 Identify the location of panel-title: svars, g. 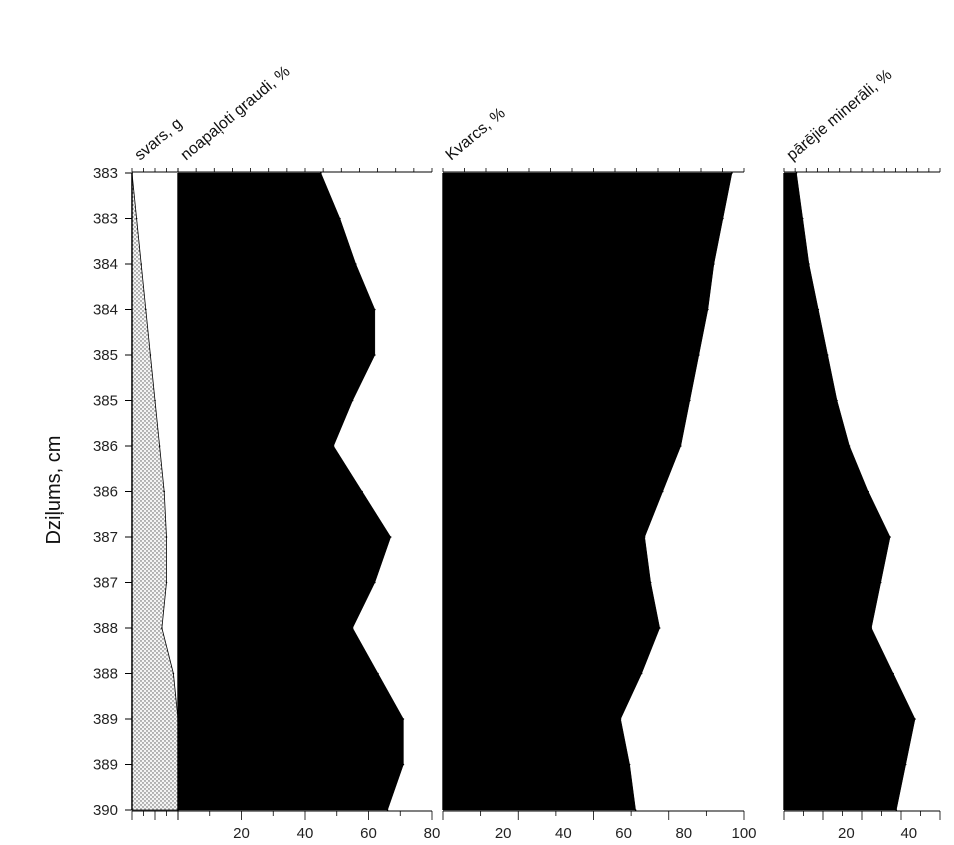
(159, 139).